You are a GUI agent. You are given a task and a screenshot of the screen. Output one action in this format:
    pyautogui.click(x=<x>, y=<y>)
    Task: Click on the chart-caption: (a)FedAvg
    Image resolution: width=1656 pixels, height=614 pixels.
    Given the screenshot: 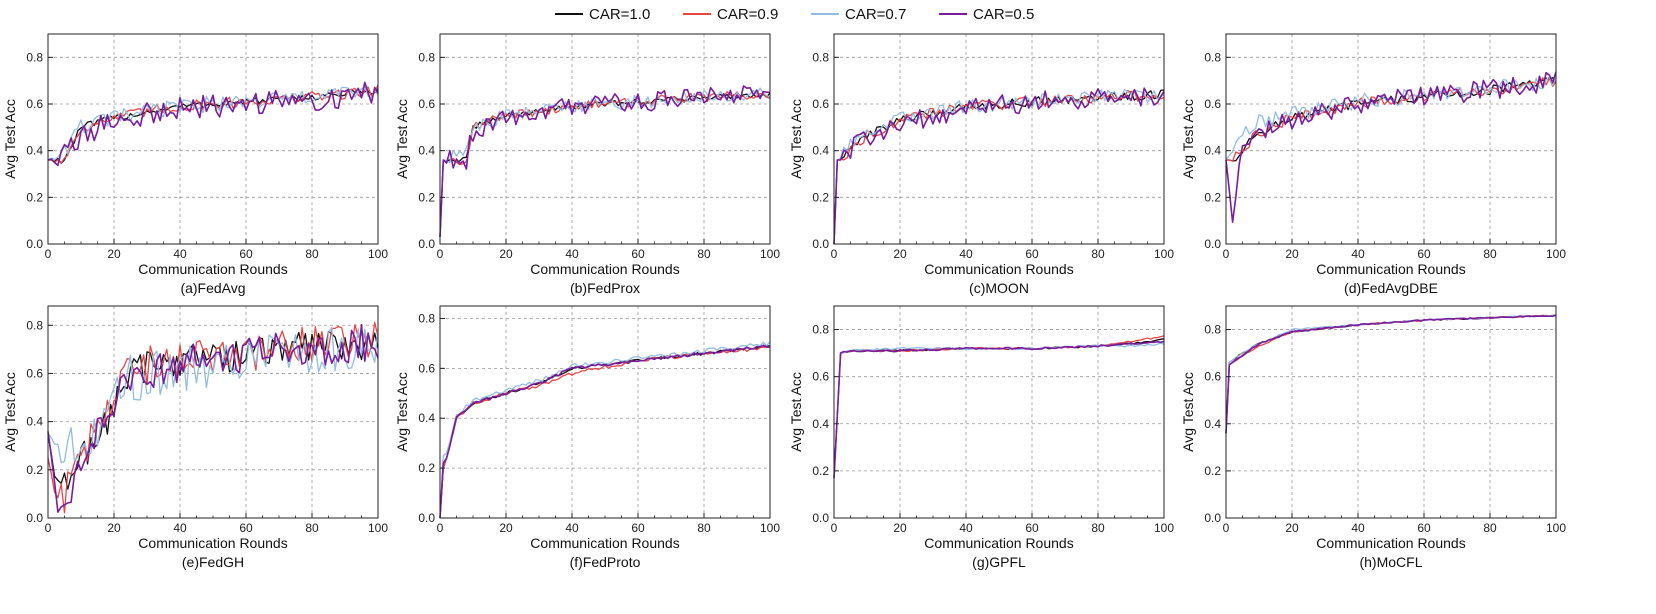 What is the action you would take?
    pyautogui.click(x=212, y=288)
    